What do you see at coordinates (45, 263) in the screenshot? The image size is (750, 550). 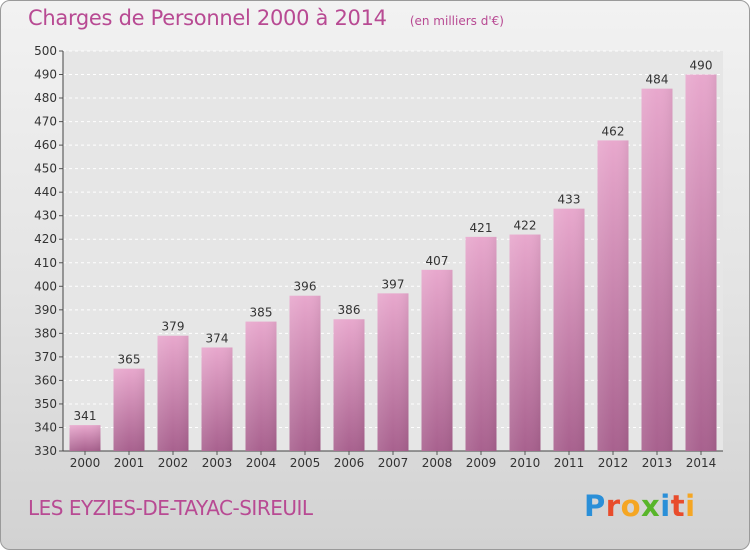 I see `y-tick-label: 410` at bounding box center [45, 263].